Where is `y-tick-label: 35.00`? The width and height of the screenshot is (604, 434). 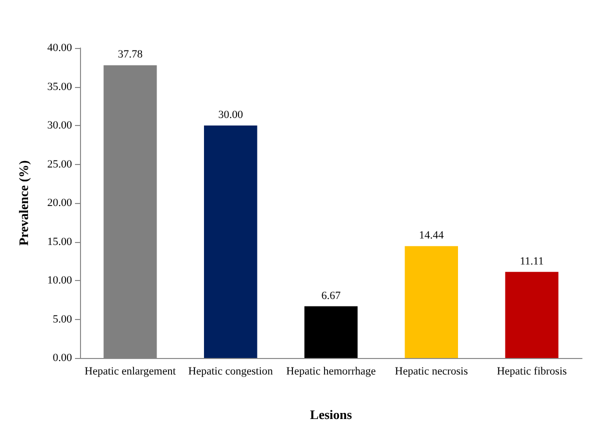 y-tick-label: 35.00 is located at coordinates (59, 86).